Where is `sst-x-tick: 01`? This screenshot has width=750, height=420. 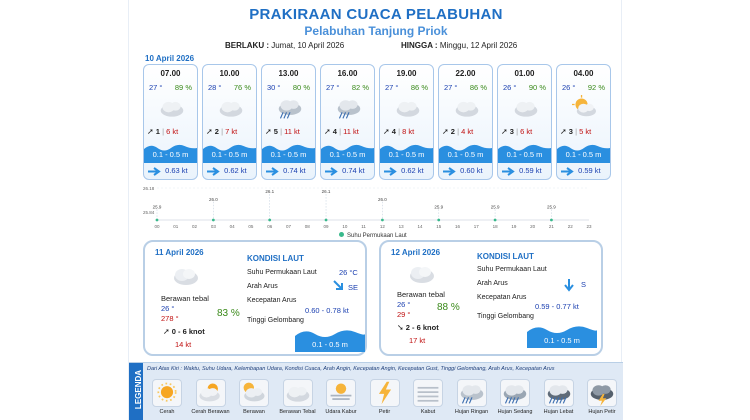
sst-x-tick: 01 is located at coordinates (176, 226).